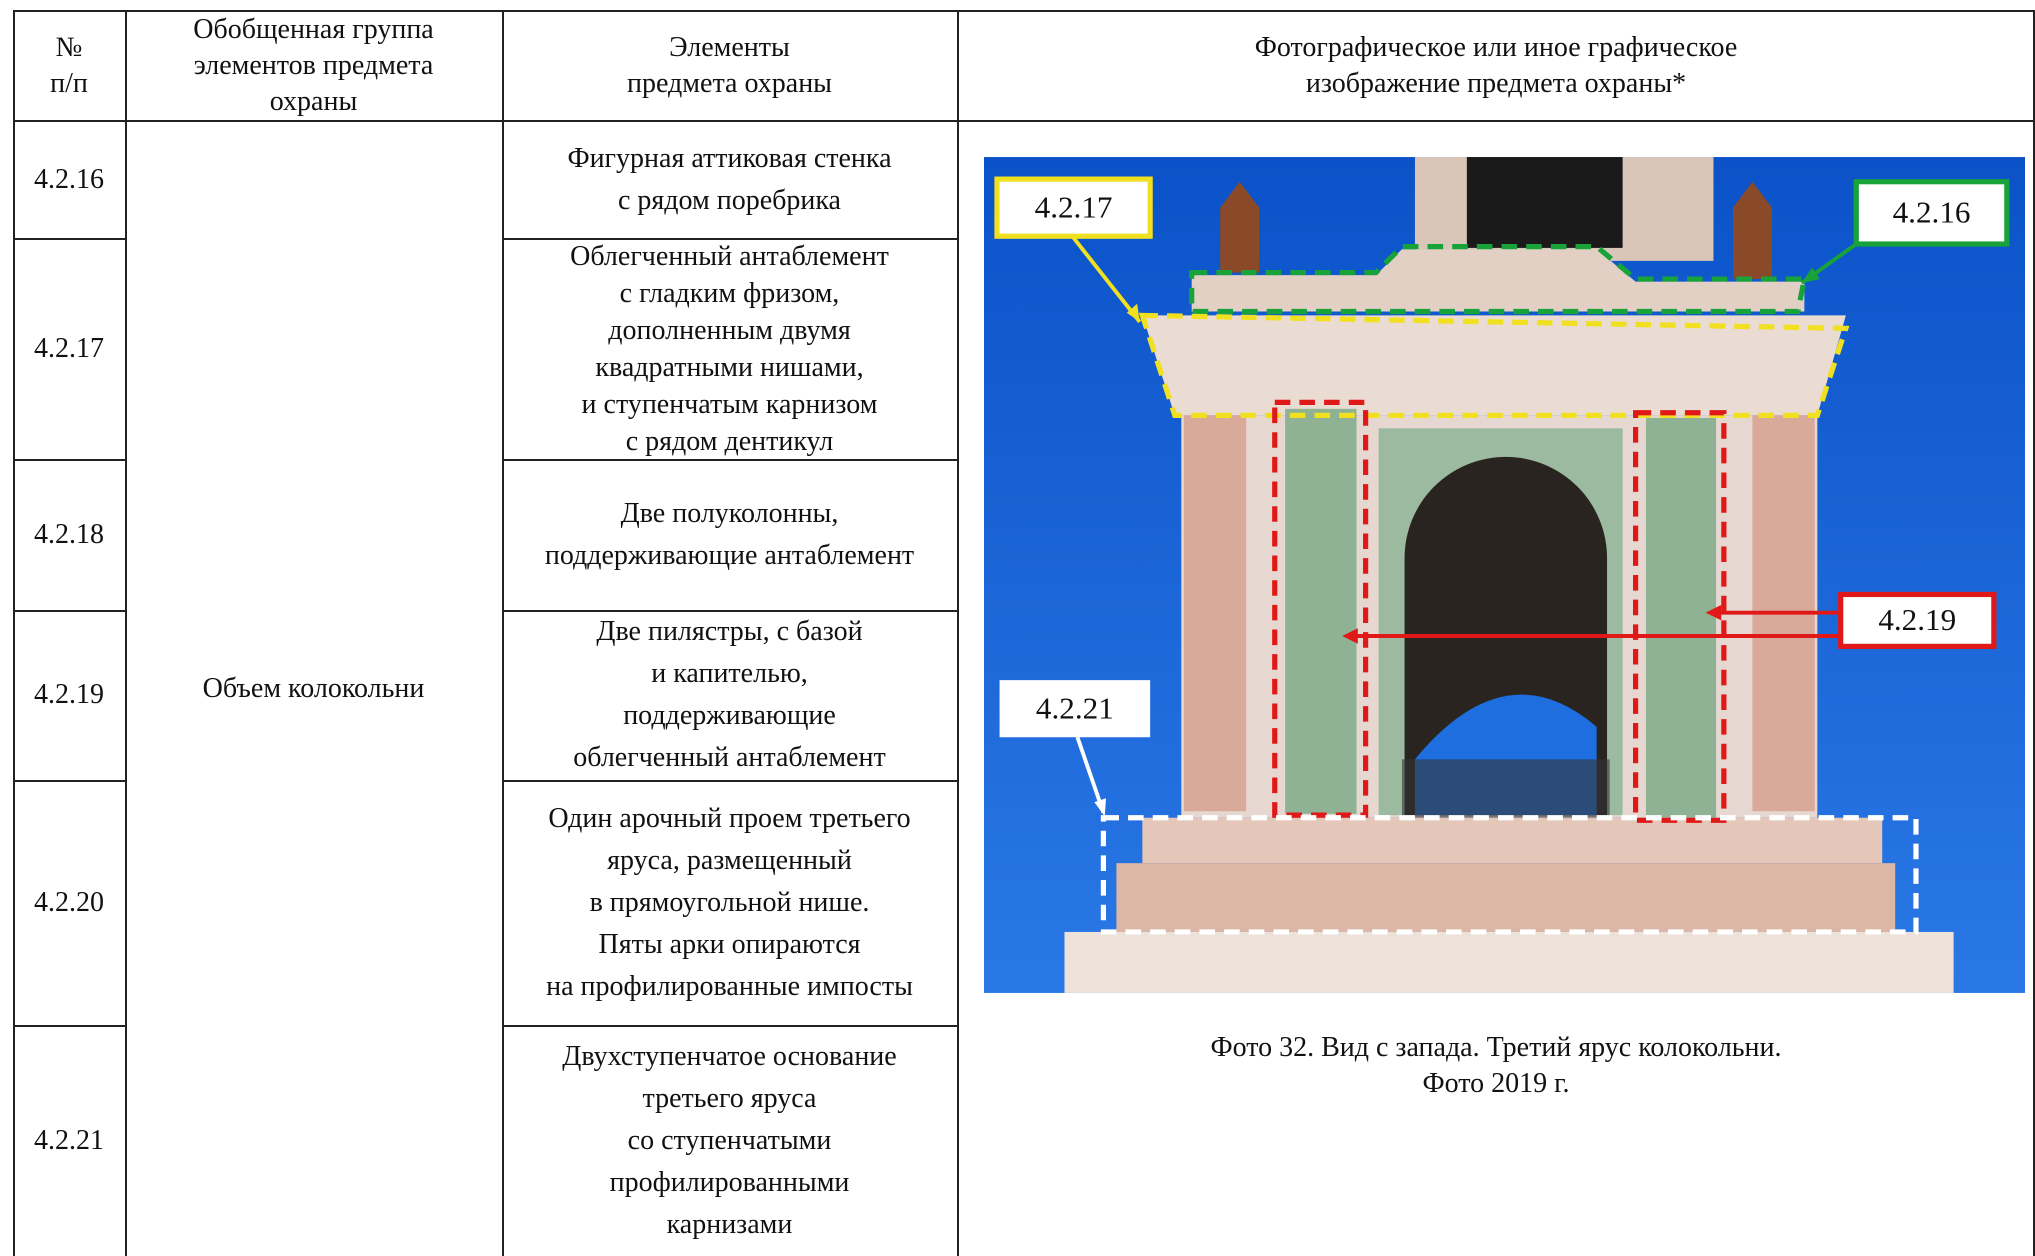 The image size is (2035, 1256). I want to click on row-number: 4.2.17, so click(69, 348).